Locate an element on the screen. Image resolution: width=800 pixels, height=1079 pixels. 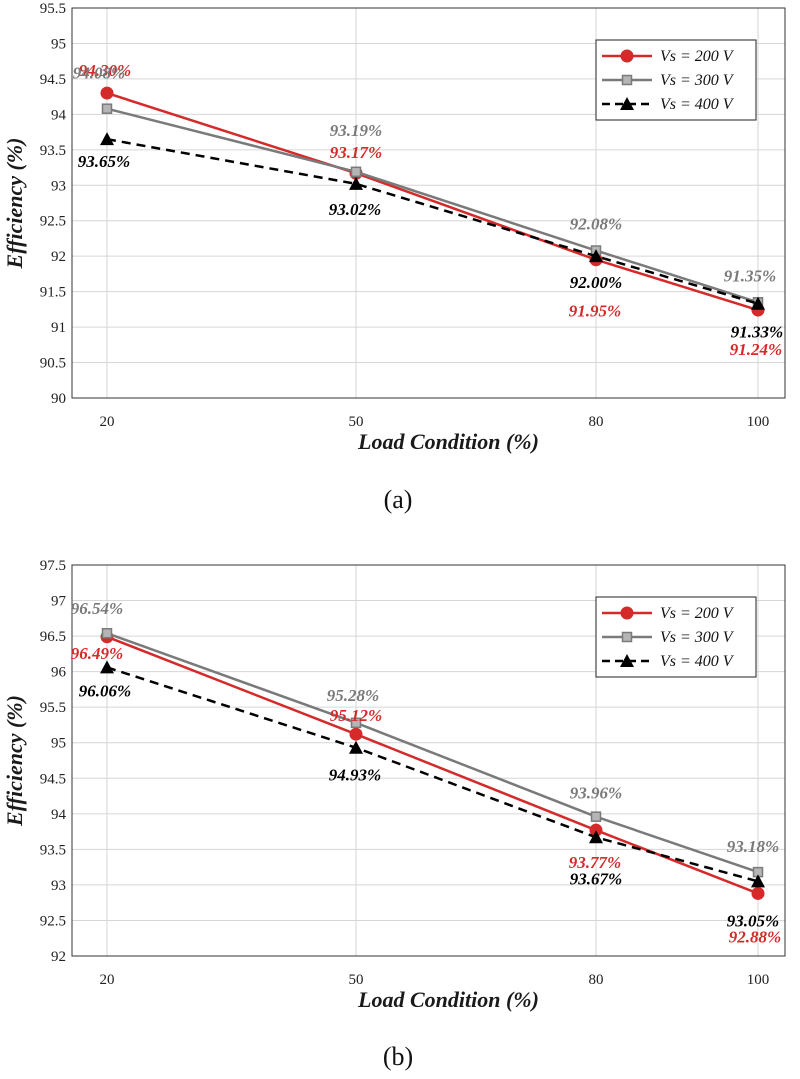
data-label: 93.96% is located at coordinates (596, 793).